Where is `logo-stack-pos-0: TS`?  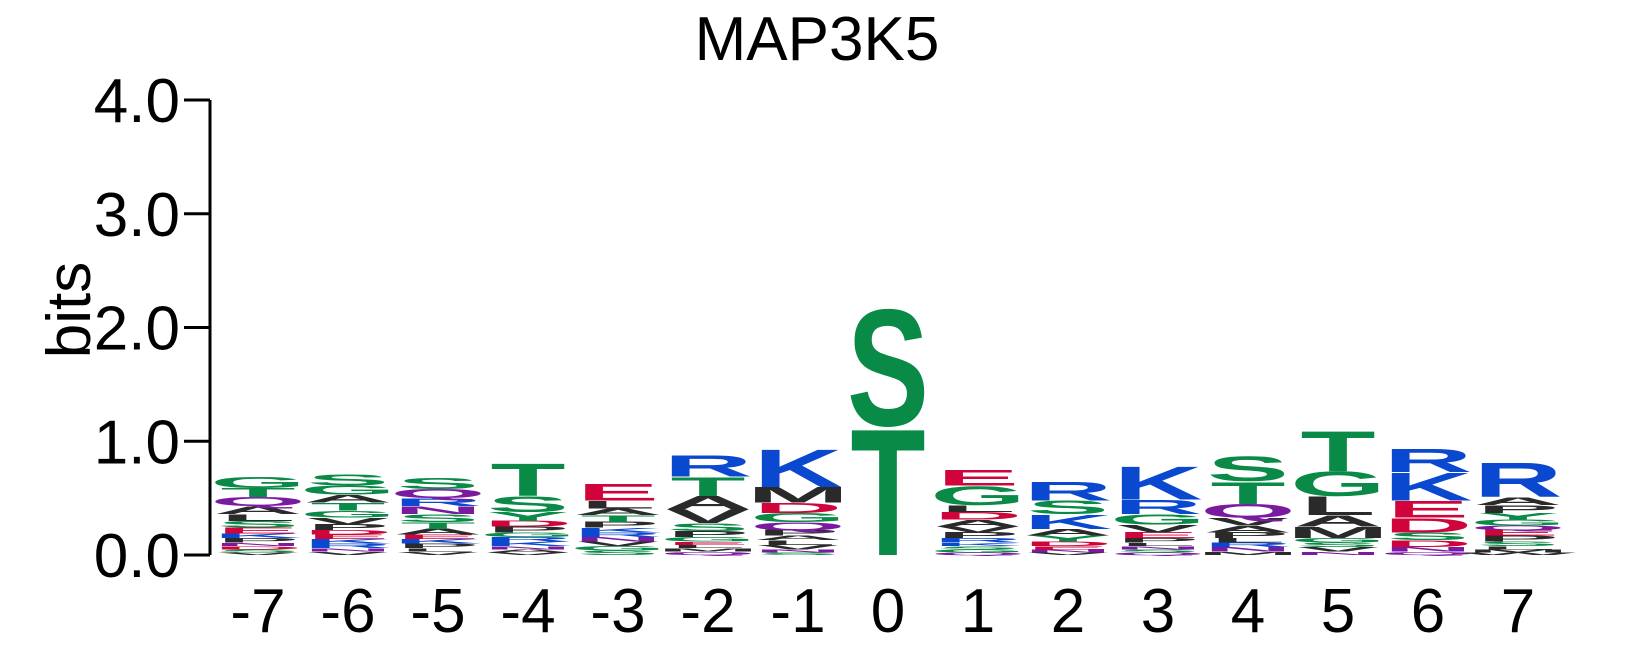
logo-stack-pos-0: TS is located at coordinates (888, 434).